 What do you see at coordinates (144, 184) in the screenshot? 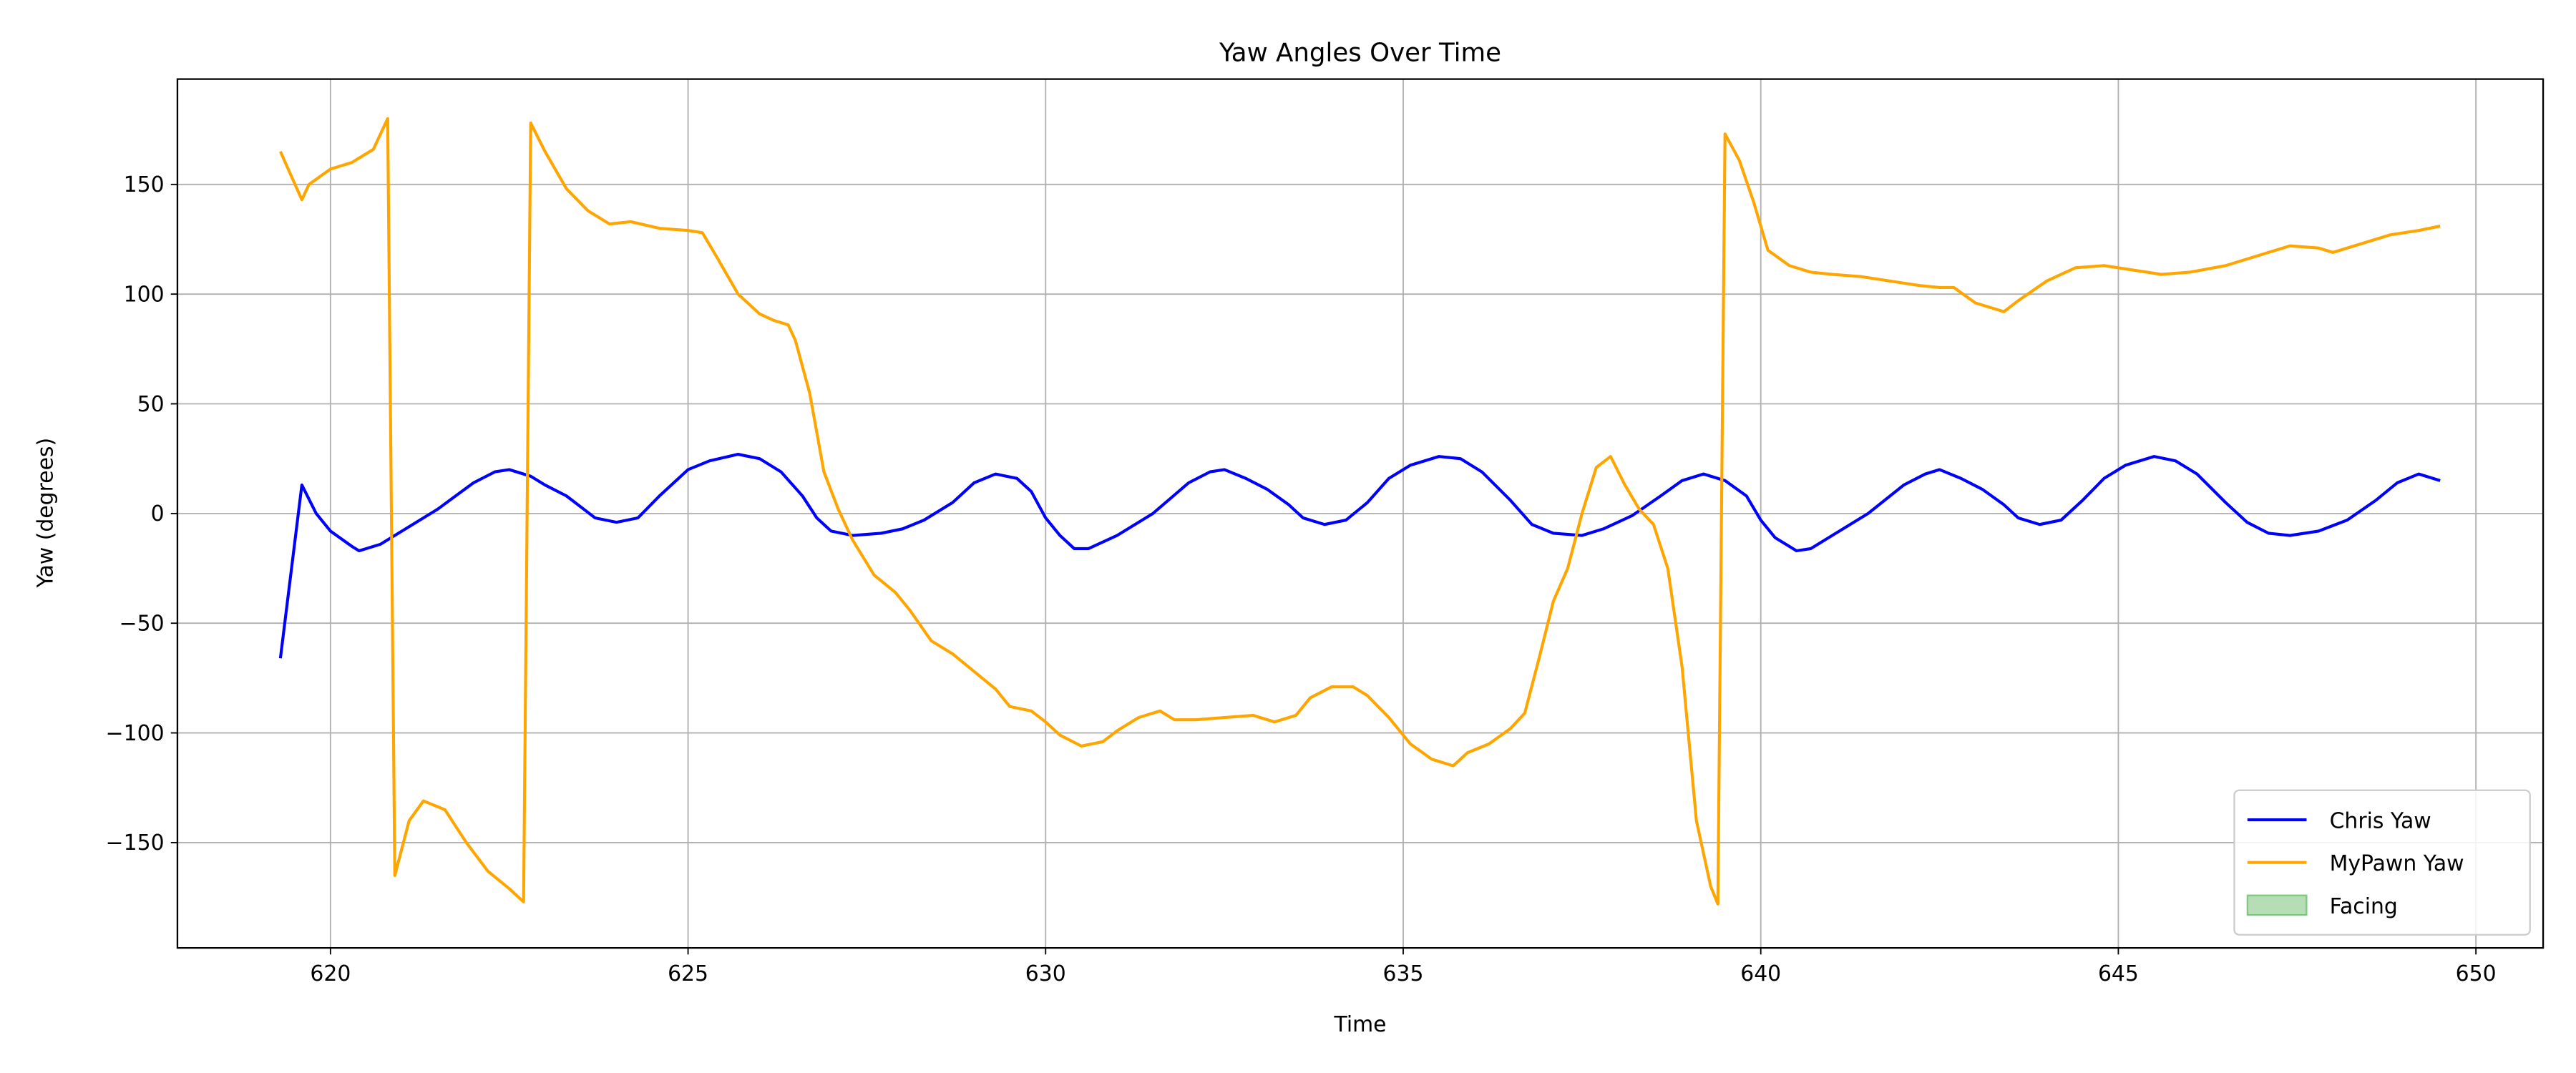
I see `y-tick-label: 150` at bounding box center [144, 184].